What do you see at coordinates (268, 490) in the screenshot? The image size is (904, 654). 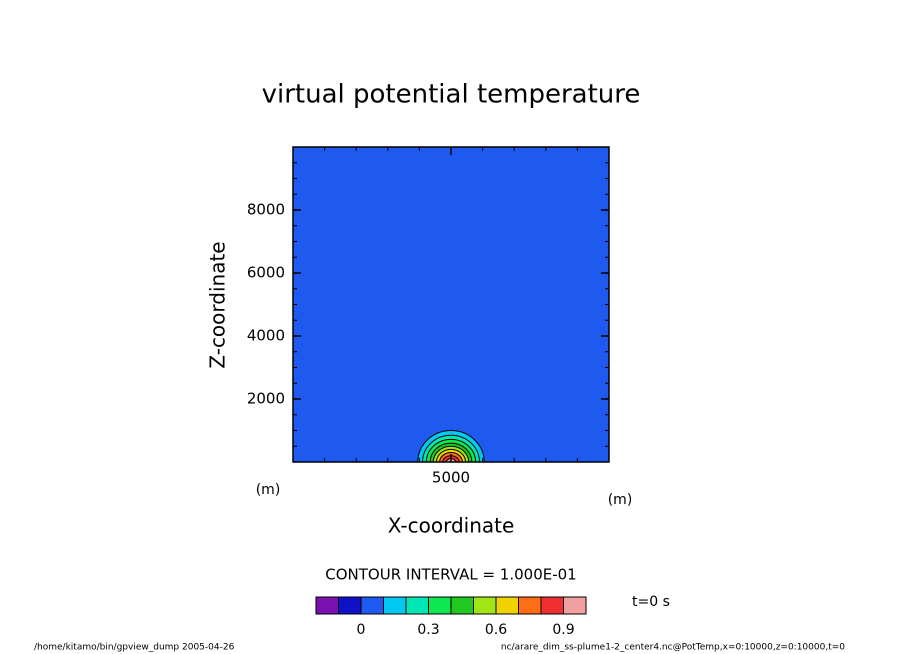 I see `y-unit: (m)` at bounding box center [268, 490].